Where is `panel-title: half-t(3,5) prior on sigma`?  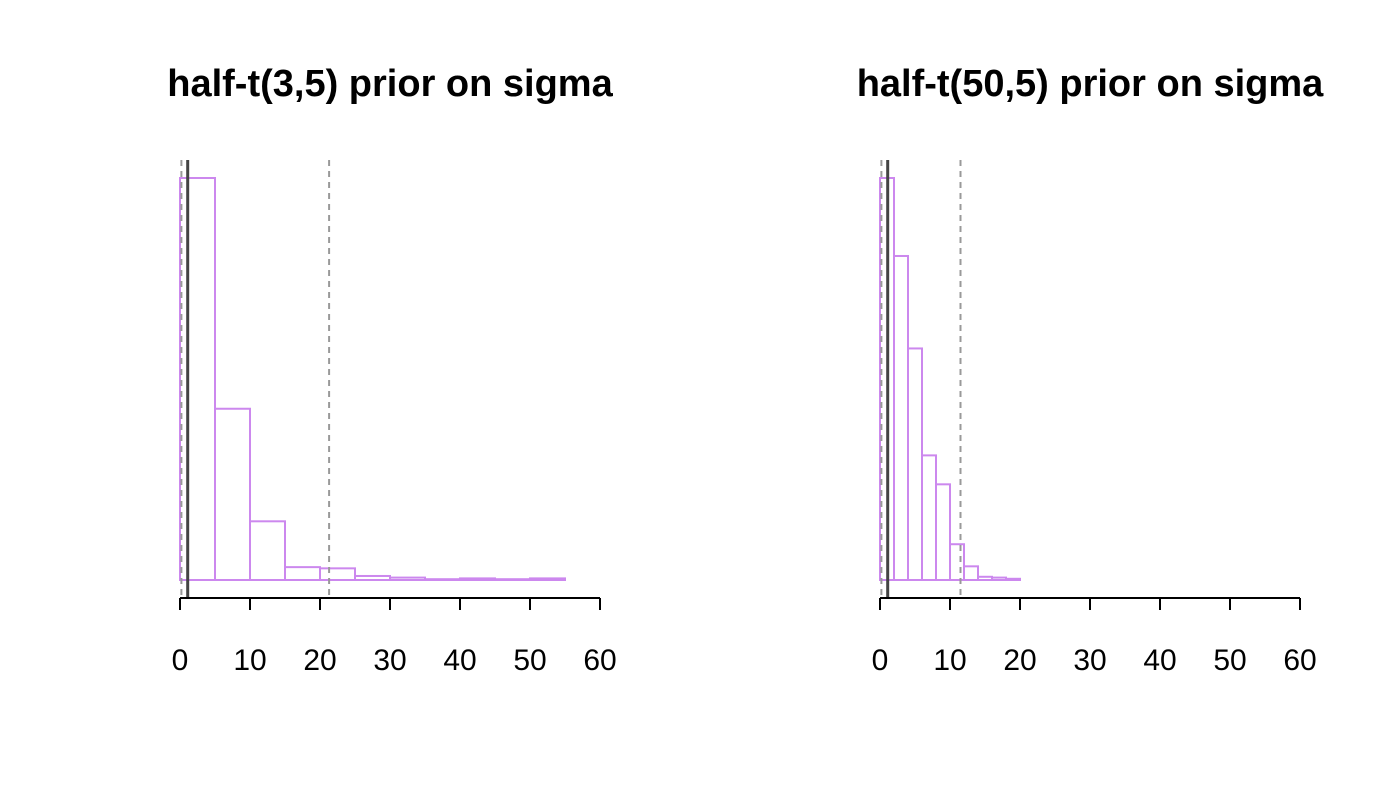
panel-title: half-t(3,5) prior on sigma is located at coordinates (390, 84).